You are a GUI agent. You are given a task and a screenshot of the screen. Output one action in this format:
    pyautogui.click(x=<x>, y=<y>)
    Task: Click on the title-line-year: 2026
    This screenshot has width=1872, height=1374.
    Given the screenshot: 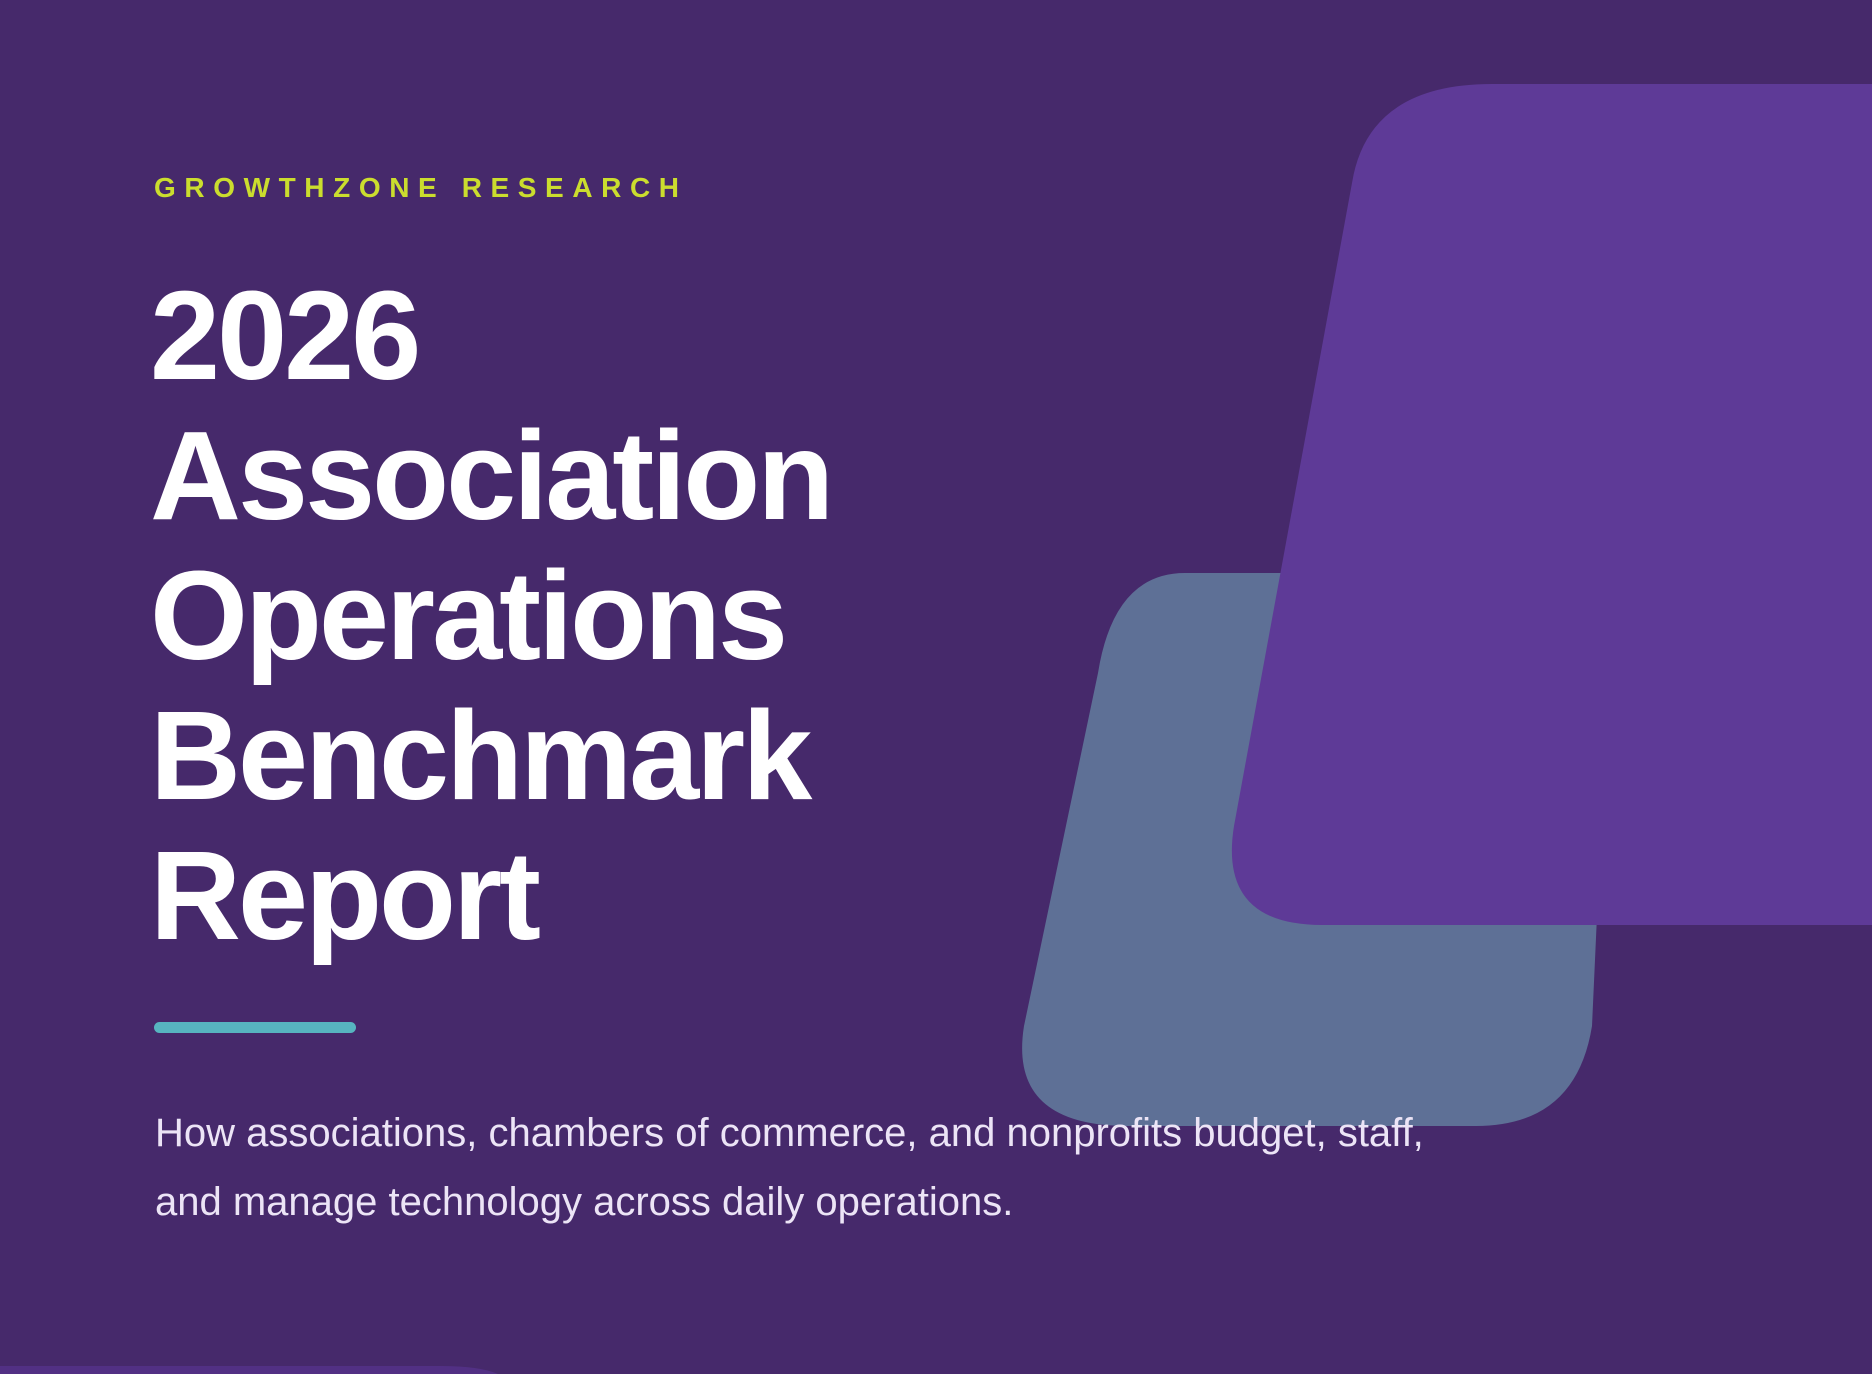 What is the action you would take?
    pyautogui.click(x=285, y=335)
    